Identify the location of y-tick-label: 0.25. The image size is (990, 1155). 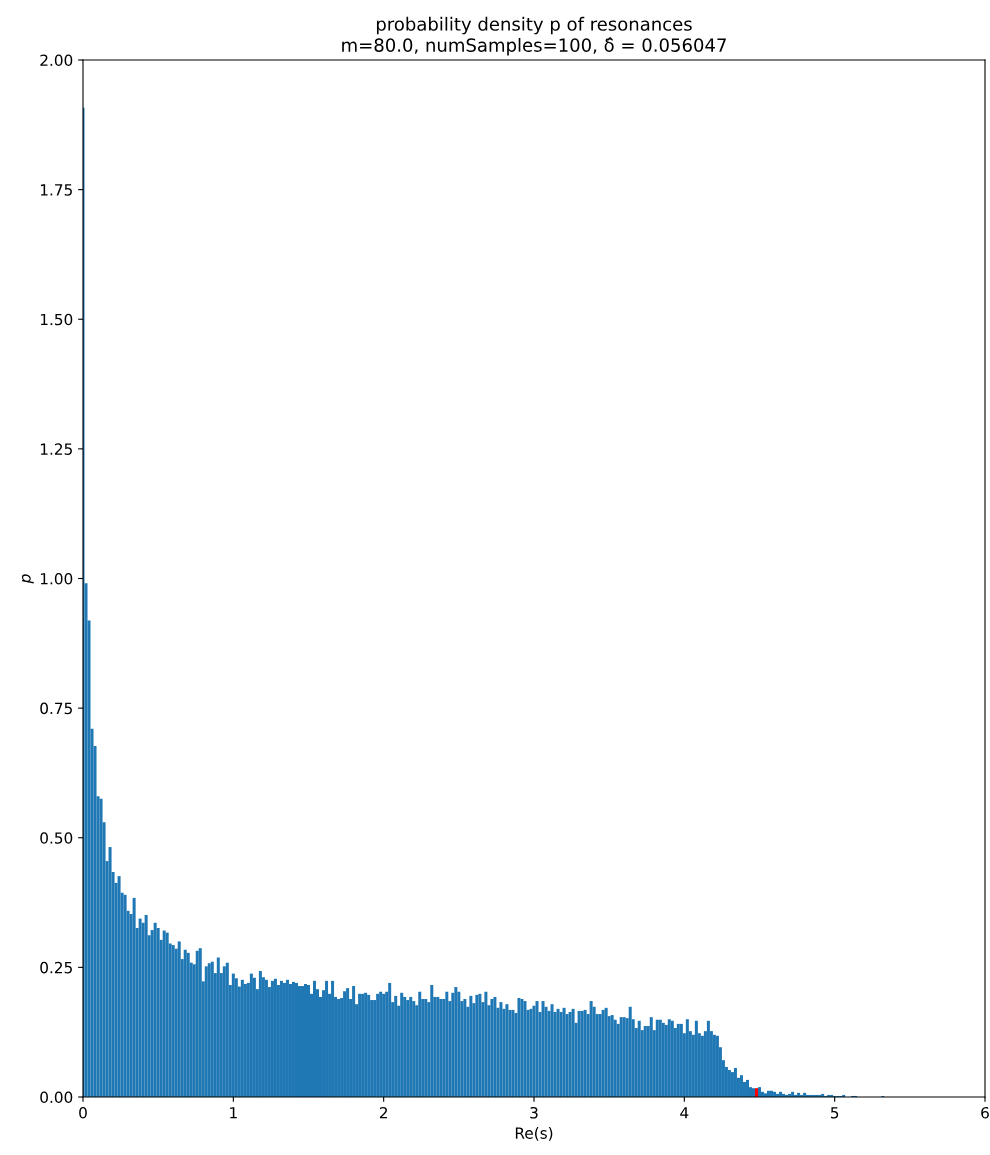
(56, 967).